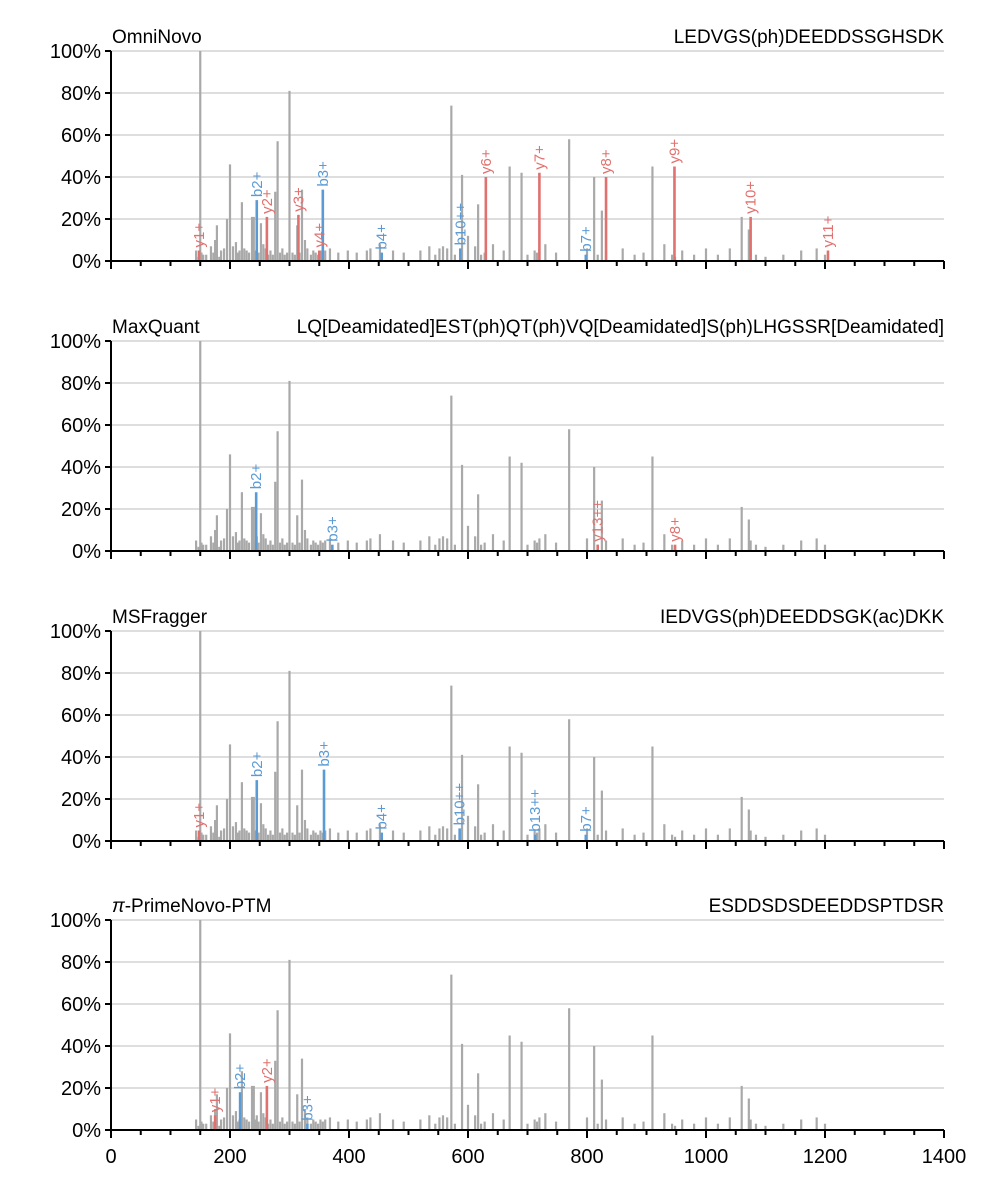 This screenshot has height=1201, width=998. What do you see at coordinates (809, 37) in the screenshot?
I see `peptide-sequence: LEDVGS(ph)DEEDDSSGHSDK` at bounding box center [809, 37].